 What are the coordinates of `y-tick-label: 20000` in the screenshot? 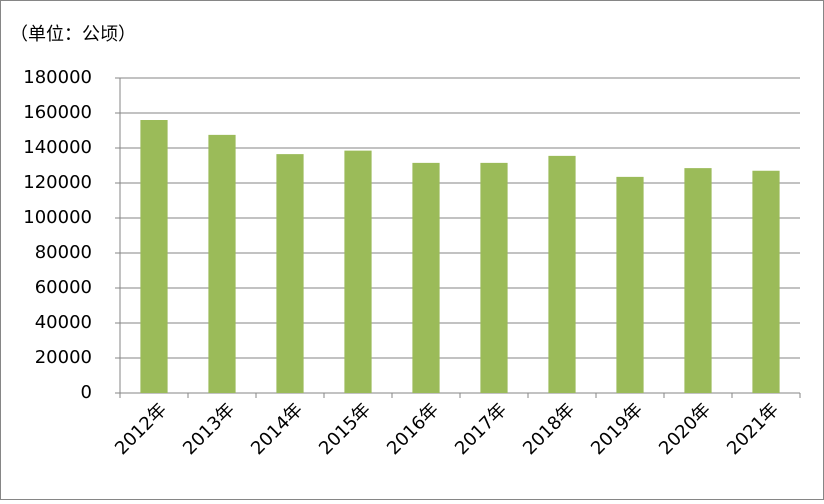 It's located at (63, 357).